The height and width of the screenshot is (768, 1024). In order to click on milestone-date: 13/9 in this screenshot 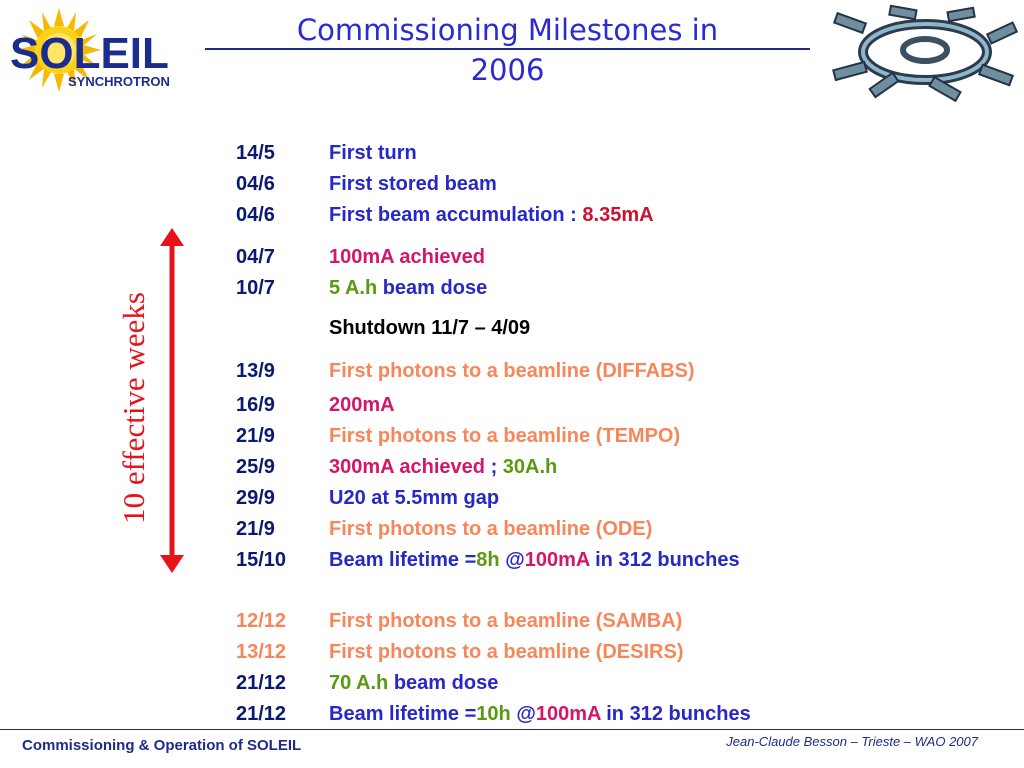, I will do `click(255, 371)`.